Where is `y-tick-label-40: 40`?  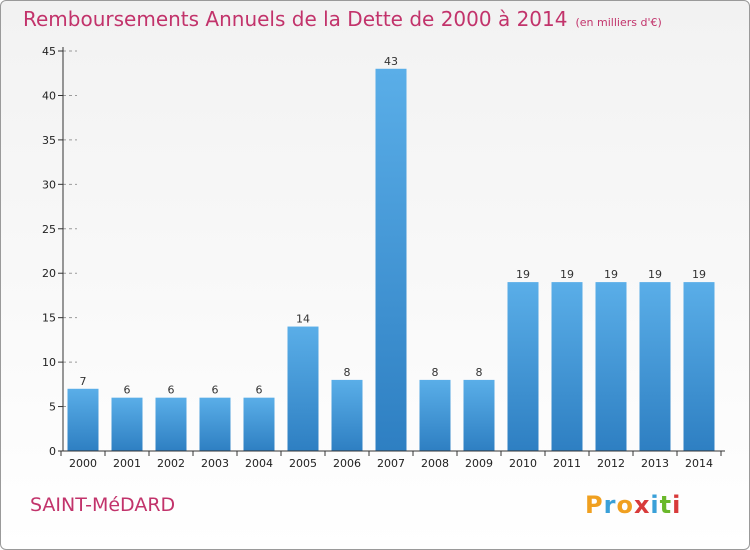 y-tick-label-40: 40 is located at coordinates (49, 95).